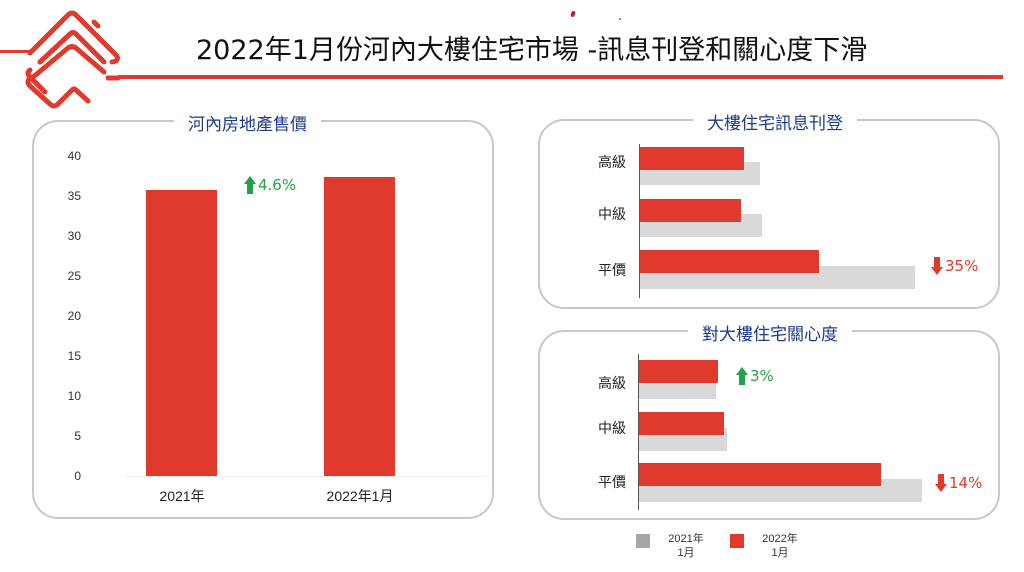 The width and height of the screenshot is (1024, 572). What do you see at coordinates (672, 546) in the screenshot?
I see `legend-item-2021: 2021年 1月` at bounding box center [672, 546].